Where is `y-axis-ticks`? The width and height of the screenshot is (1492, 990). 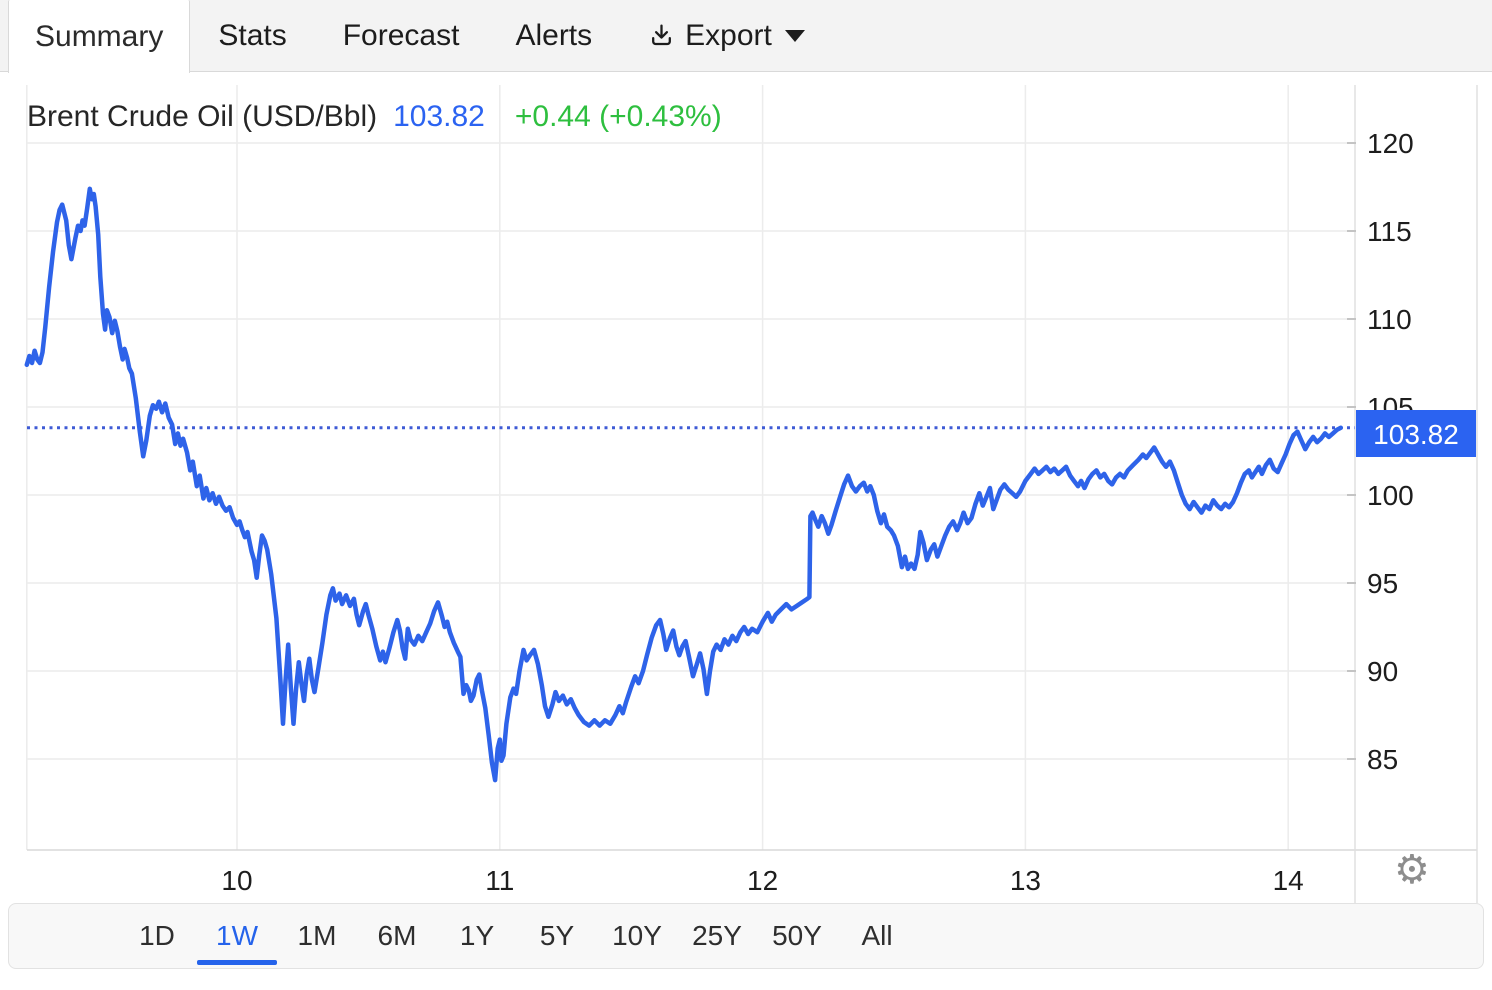 y-axis-ticks is located at coordinates (1351, 451).